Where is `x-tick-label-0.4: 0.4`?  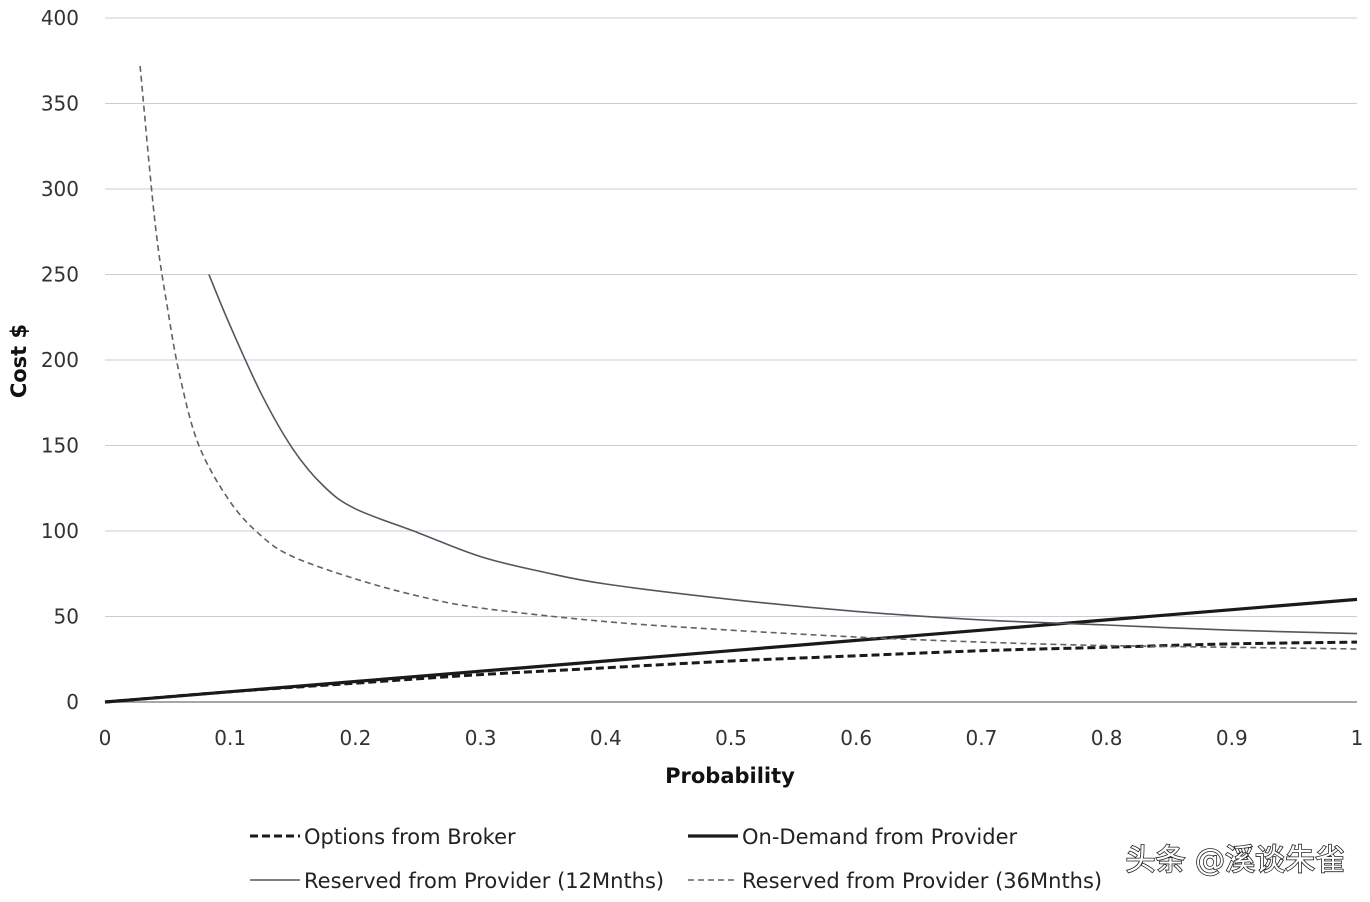
x-tick-label-0.4: 0.4 is located at coordinates (606, 738).